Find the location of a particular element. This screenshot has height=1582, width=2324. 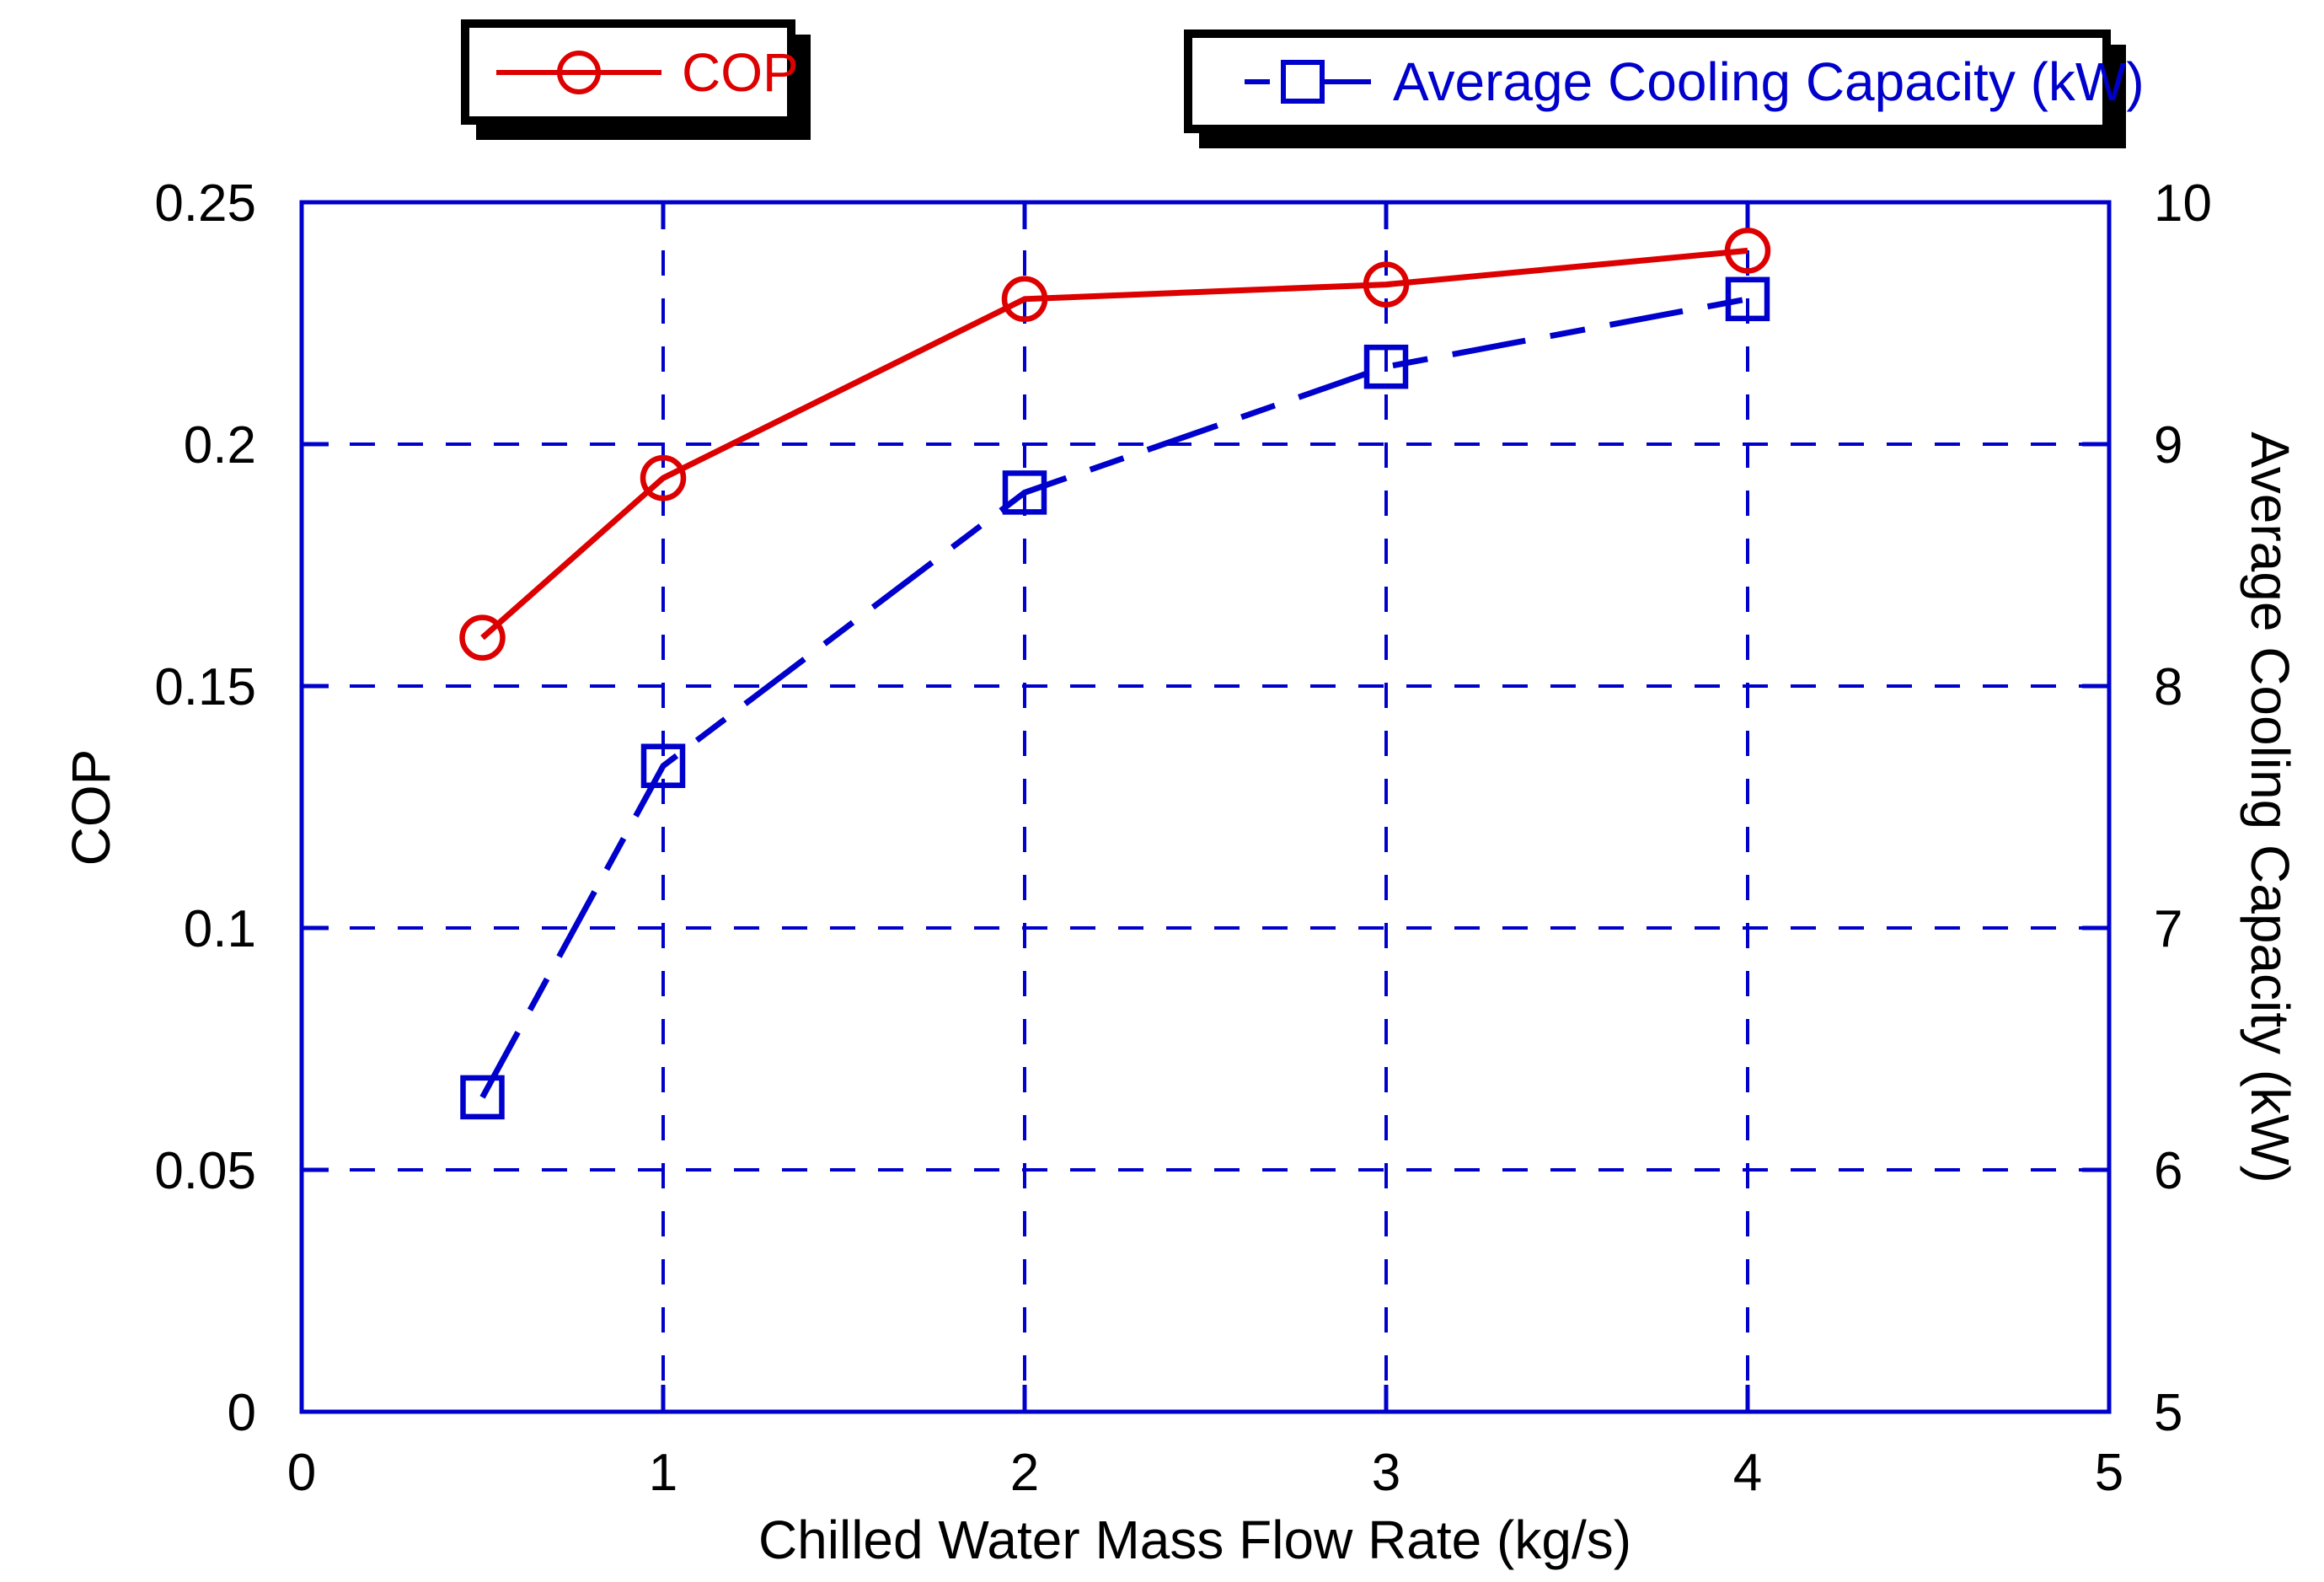

capacity-legend-label: Average Cooling Capacity (kW) is located at coordinates (1769, 81).